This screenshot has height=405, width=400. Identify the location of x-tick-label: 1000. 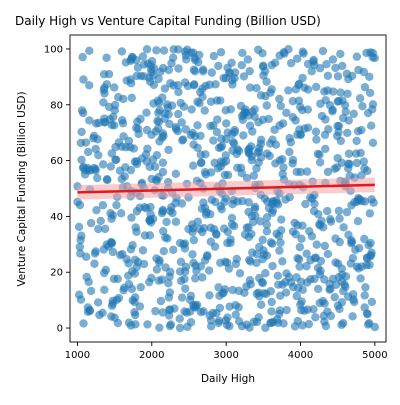
(77, 355).